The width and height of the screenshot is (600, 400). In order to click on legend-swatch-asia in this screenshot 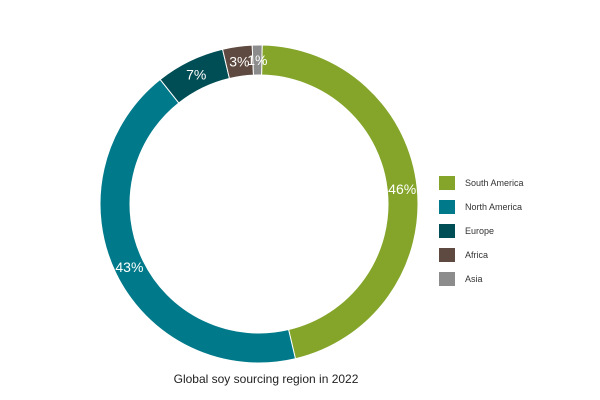, I will do `click(447, 279)`.